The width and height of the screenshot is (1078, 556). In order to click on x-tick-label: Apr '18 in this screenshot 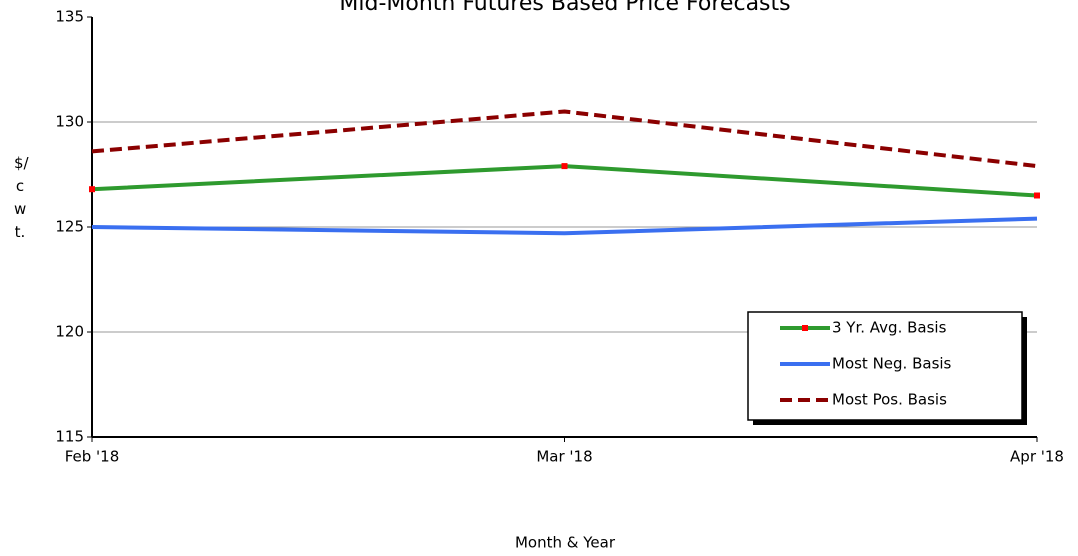, I will do `click(1037, 457)`.